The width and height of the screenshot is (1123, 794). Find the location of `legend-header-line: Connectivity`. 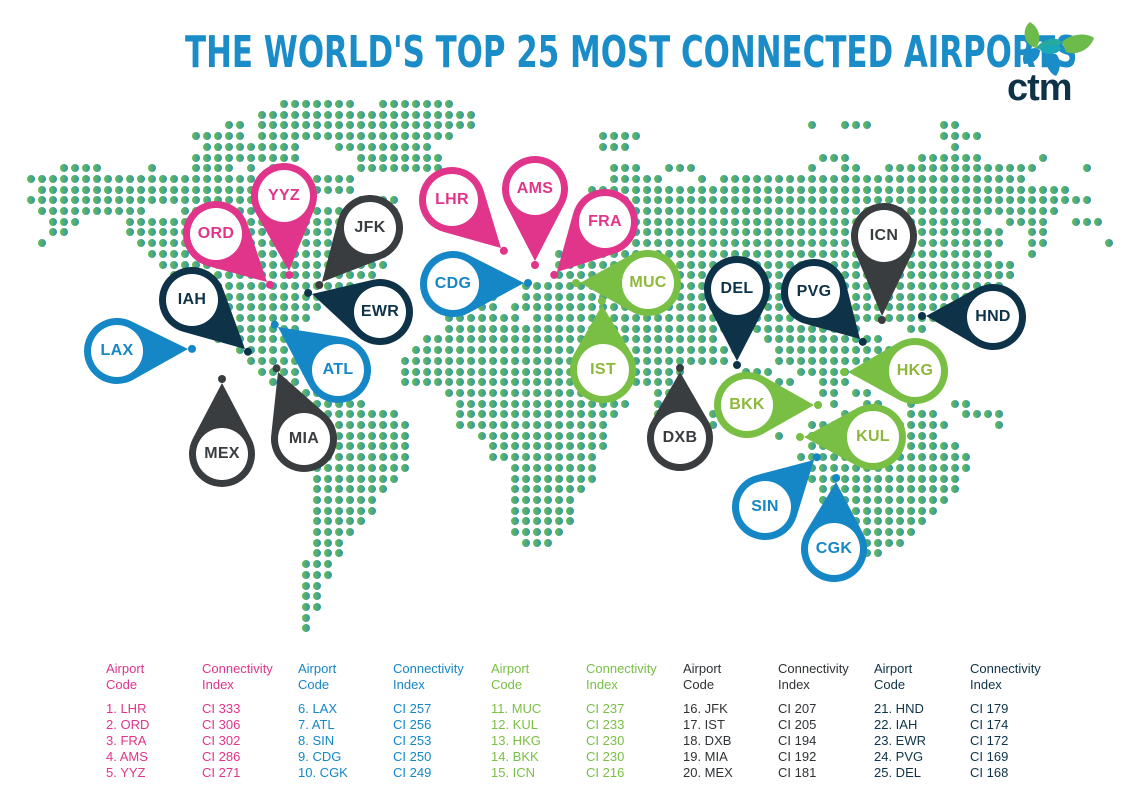

legend-header-line: Connectivity is located at coordinates (237, 668).